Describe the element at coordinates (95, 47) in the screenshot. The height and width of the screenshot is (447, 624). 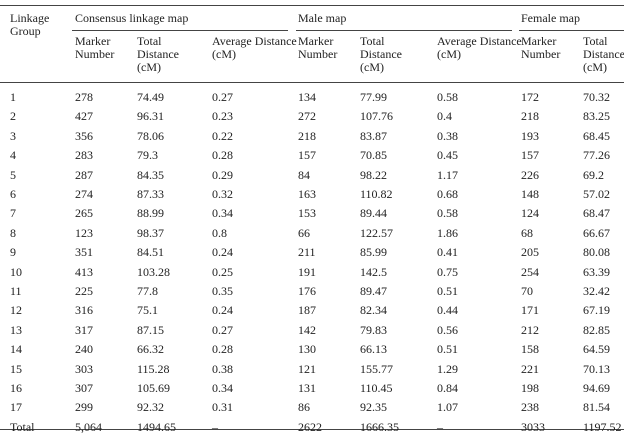
I see `column-header: Marker Number` at that location.